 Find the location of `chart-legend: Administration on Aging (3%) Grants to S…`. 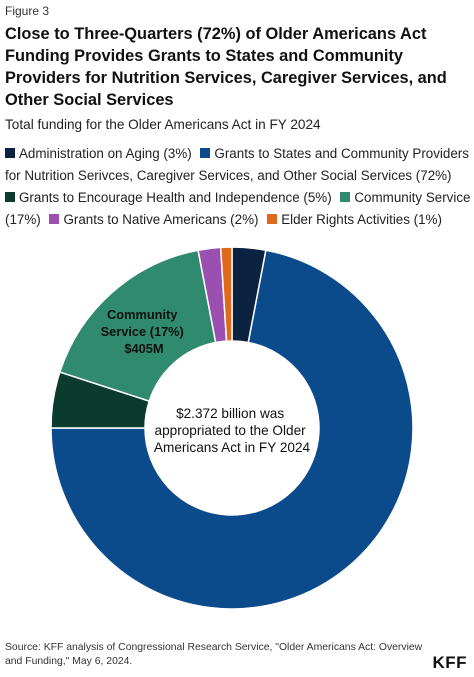

chart-legend: Administration on Aging (3%) Grants to S… is located at coordinates (238, 187).